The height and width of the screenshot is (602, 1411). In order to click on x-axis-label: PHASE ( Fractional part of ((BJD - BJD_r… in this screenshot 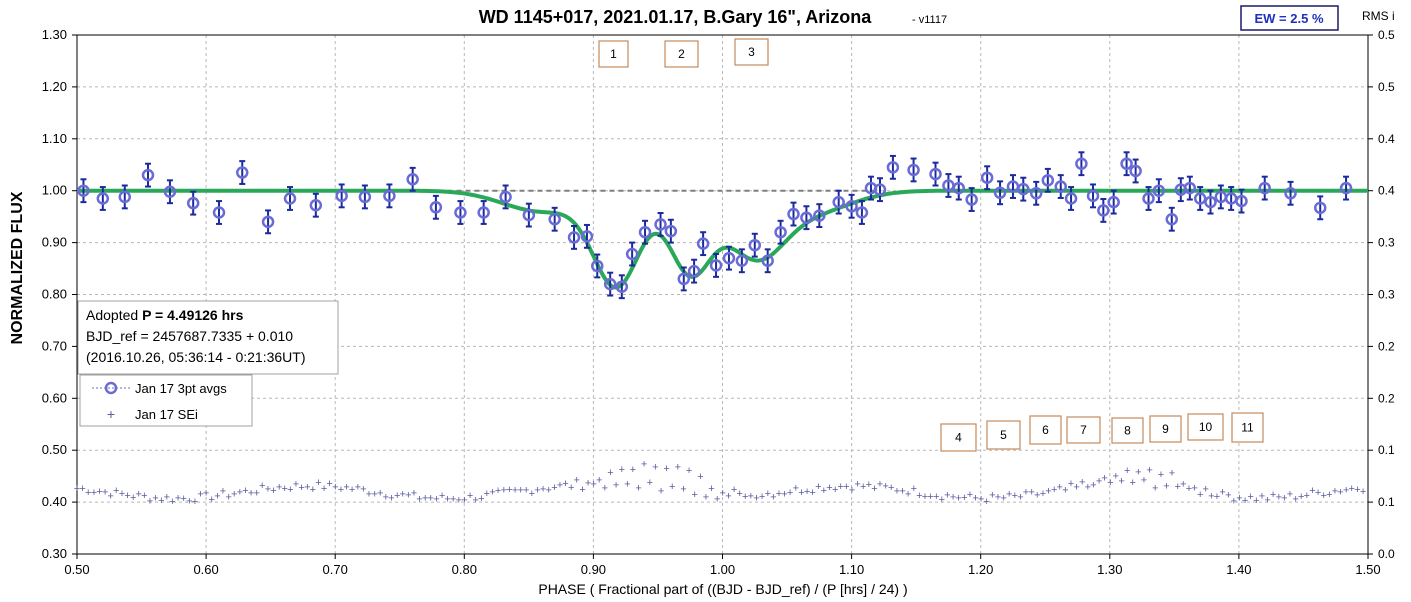, I will do `click(722, 589)`.